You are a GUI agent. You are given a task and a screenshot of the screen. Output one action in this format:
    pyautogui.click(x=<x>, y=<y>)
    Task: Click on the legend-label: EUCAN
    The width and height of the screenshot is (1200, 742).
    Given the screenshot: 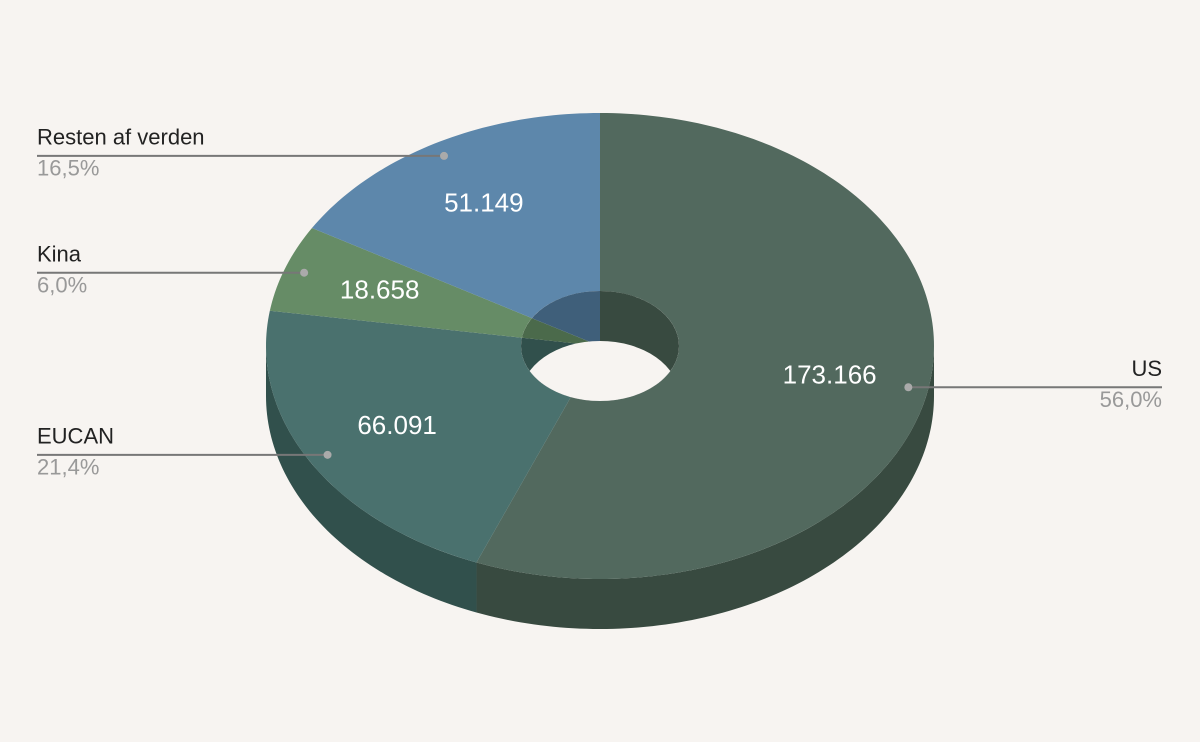 What is the action you would take?
    pyautogui.click(x=75, y=436)
    